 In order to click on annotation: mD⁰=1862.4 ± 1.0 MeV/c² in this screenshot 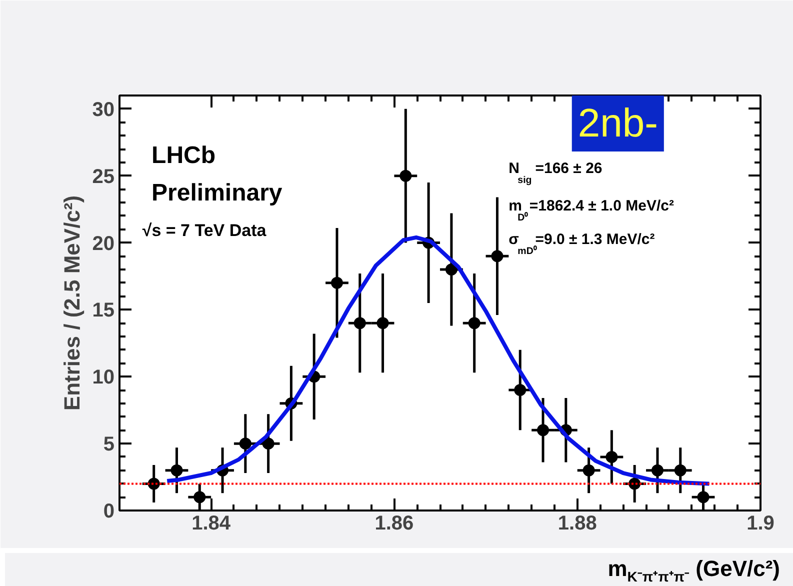, I will do `click(591, 211)`.